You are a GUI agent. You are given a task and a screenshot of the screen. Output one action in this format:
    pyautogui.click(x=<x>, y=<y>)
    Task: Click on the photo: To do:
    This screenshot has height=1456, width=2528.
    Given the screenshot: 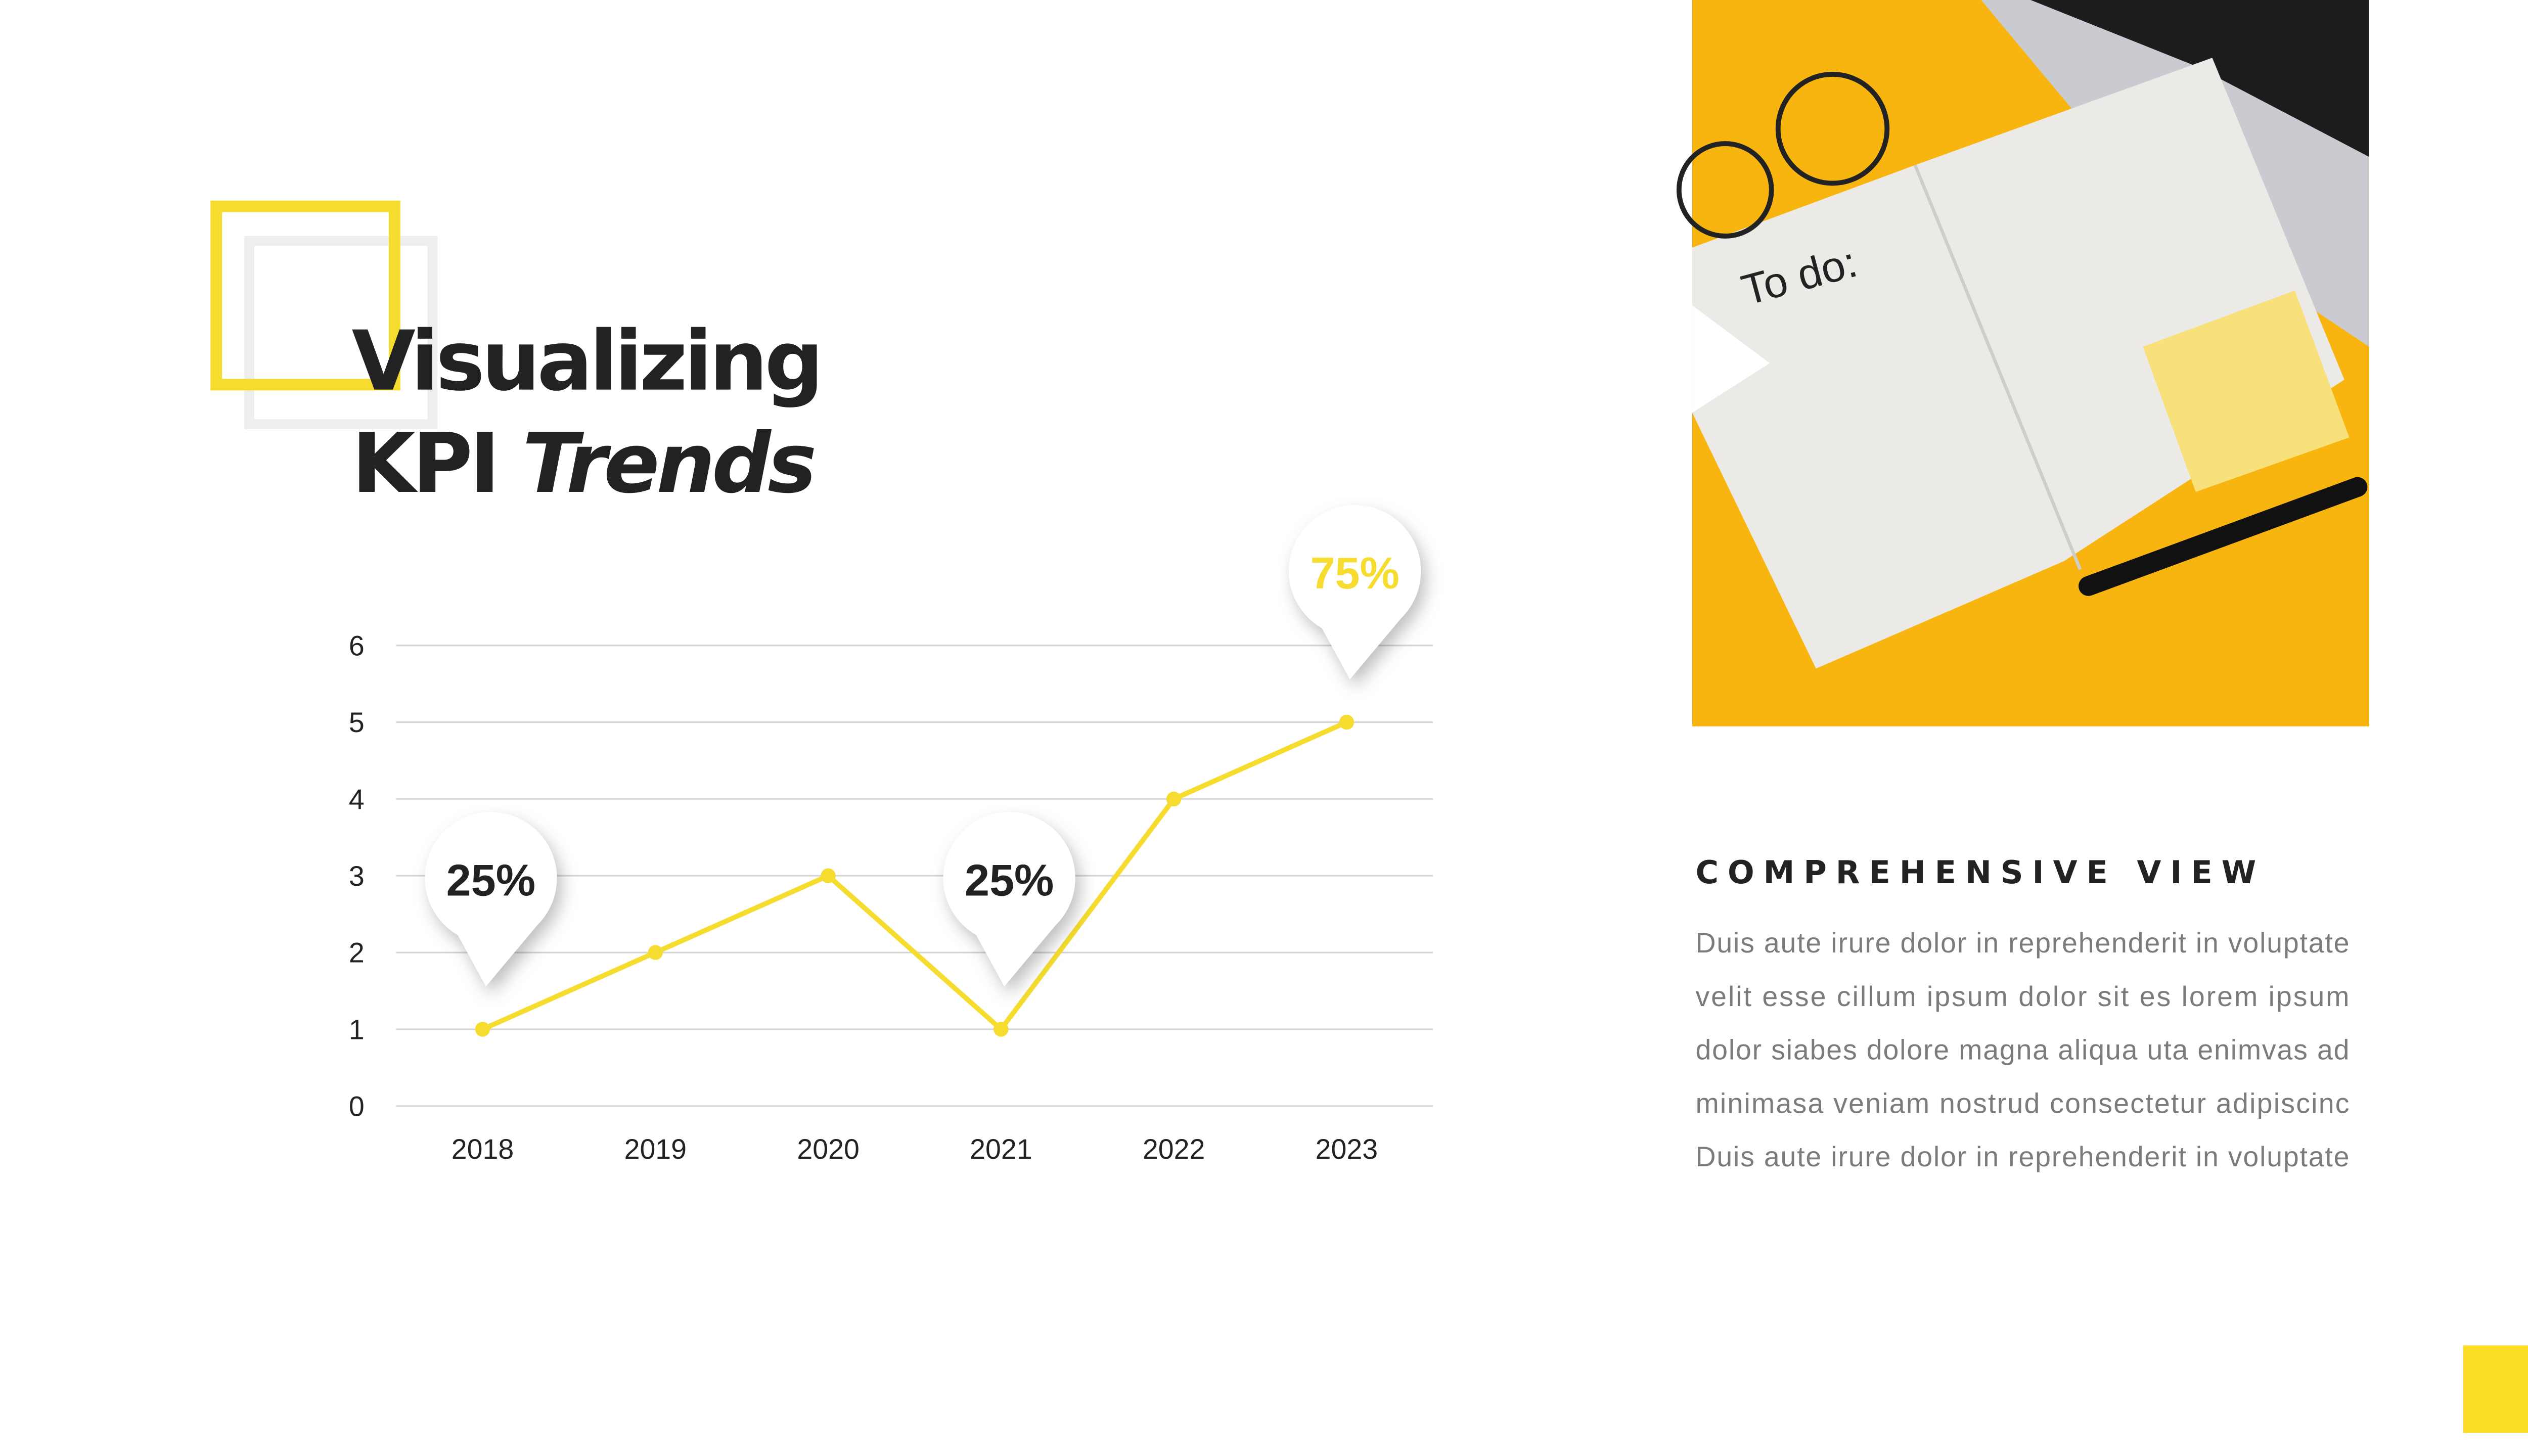 What is the action you would take?
    pyautogui.click(x=2023, y=363)
    